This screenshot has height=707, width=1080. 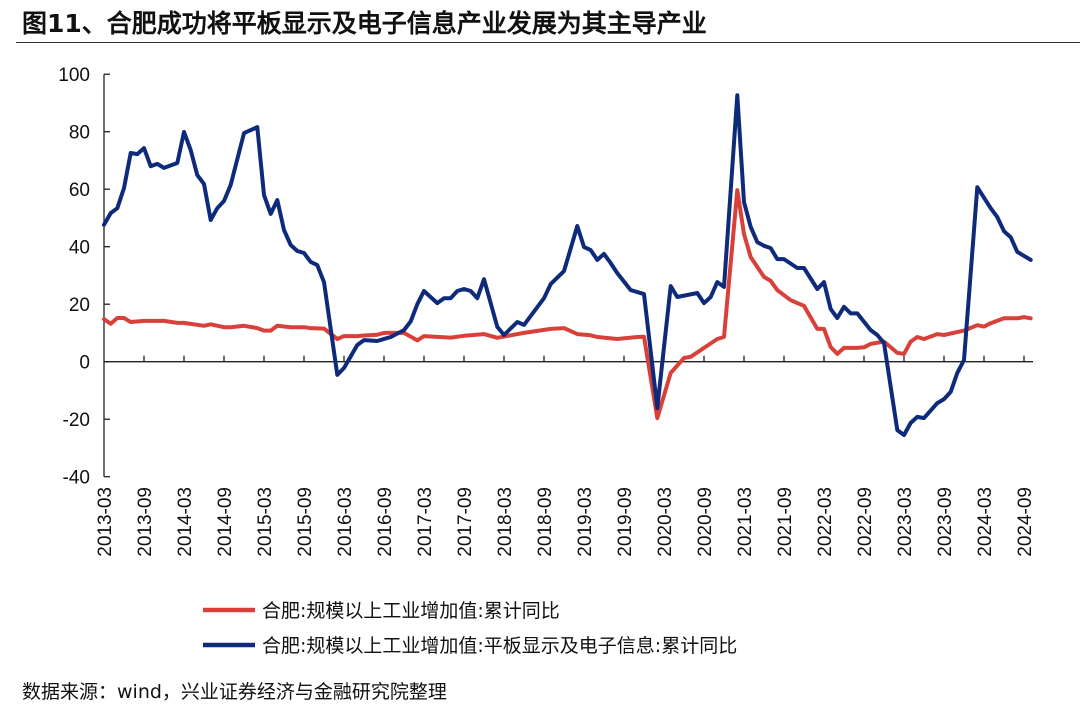 I want to click on legend-label-display-electronics: 合肥:规模以上工业增加值:平板显示及电子信息:累计同比, so click(x=499, y=646).